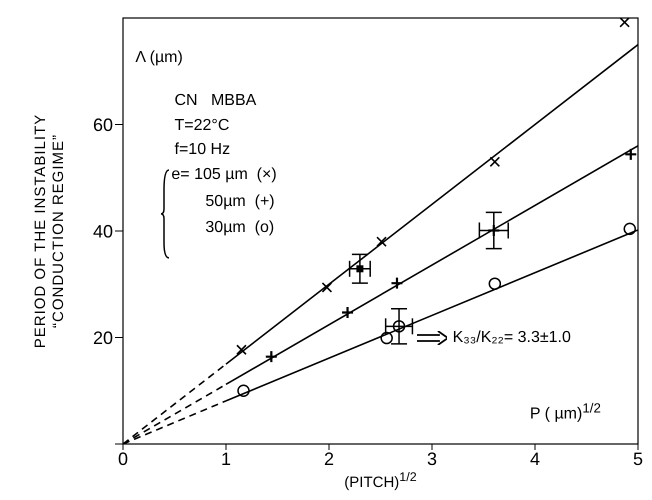  I want to click on y-axis-title: PERIOD OF THE INSTABILITY “CONDUCTION REGIME”, so click(50, 231).